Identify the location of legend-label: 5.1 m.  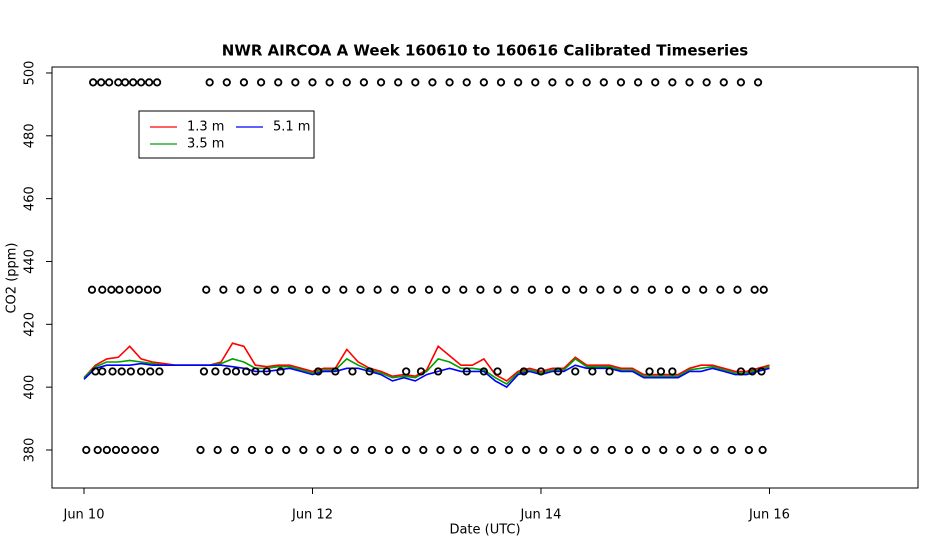
(291, 127).